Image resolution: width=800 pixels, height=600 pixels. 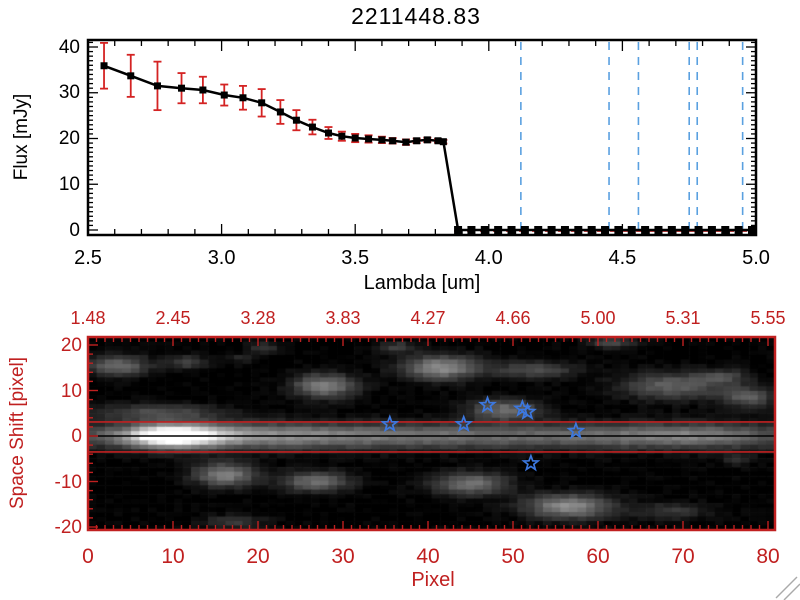 I want to click on wavelength-tick-label: 4.66, so click(x=513, y=318).